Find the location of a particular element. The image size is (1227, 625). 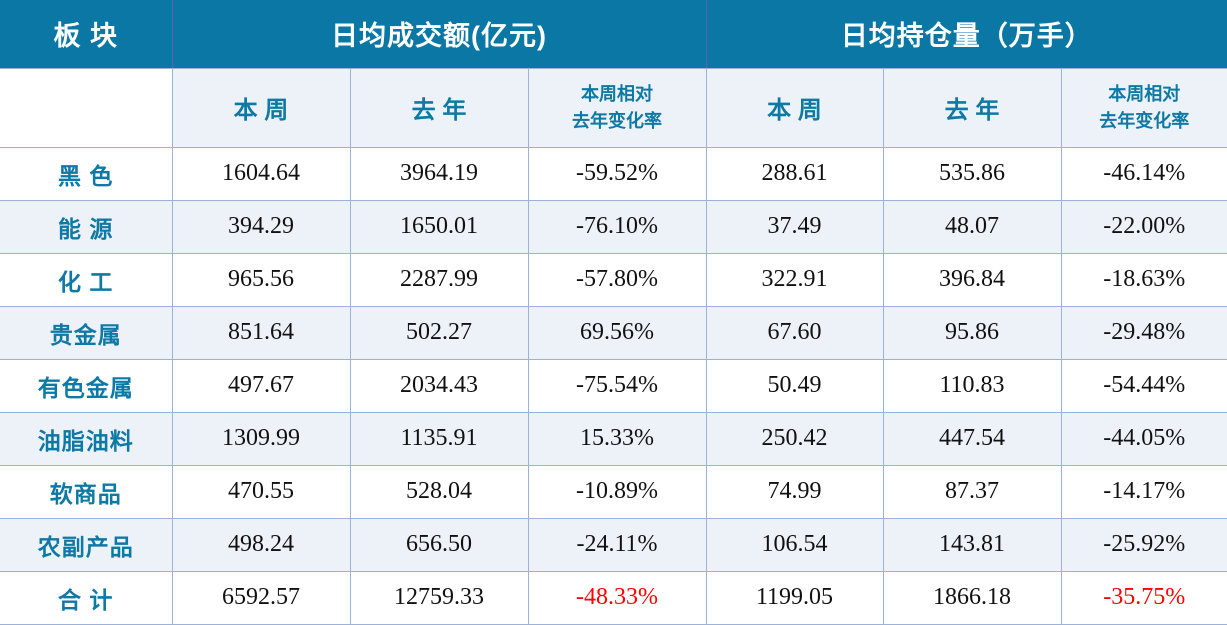

value-cell: 48.07 is located at coordinates (972, 226).